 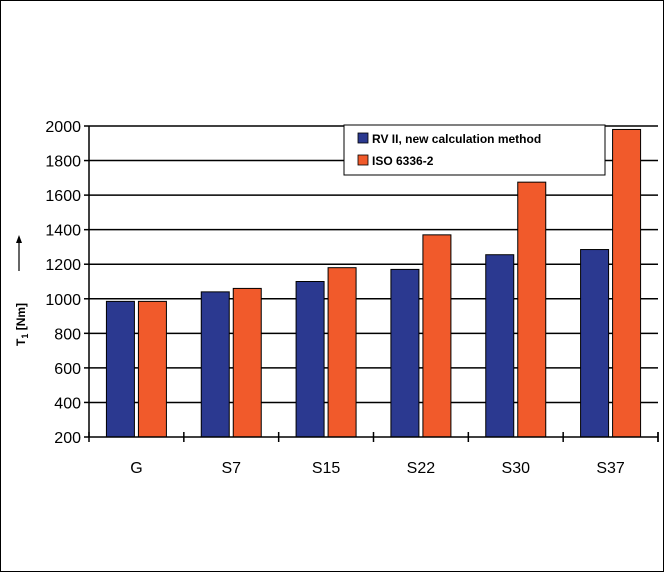 I want to click on y-axis-label-subscript: 1, so click(x=25, y=336).